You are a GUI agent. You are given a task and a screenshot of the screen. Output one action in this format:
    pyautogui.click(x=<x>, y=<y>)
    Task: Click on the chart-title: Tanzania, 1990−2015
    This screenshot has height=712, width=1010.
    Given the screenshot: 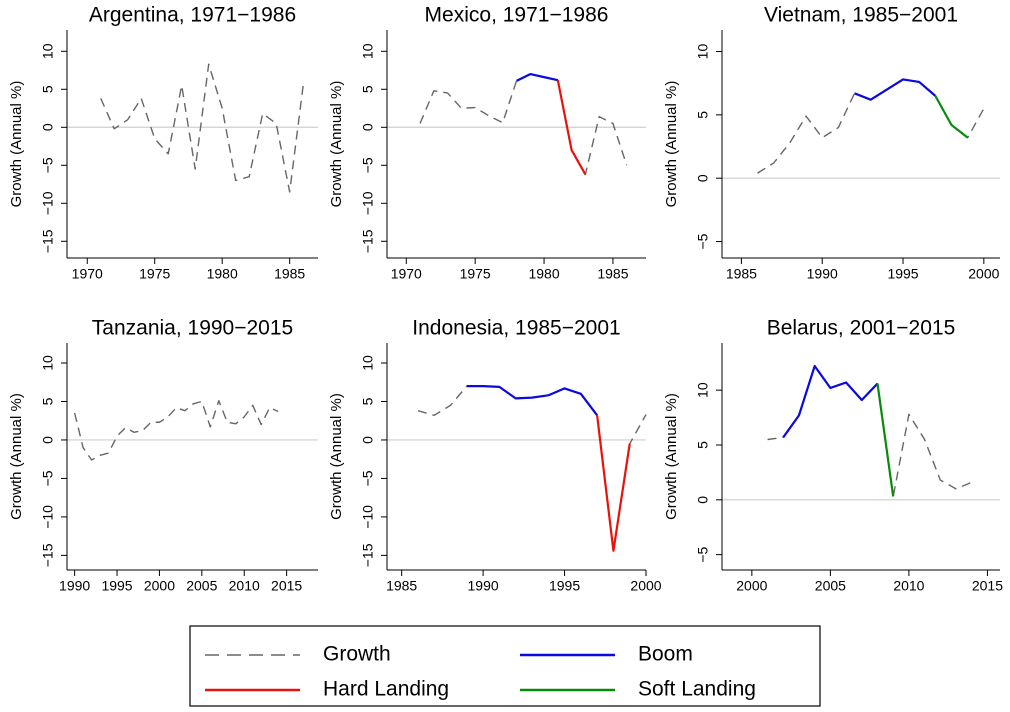 What is the action you would take?
    pyautogui.click(x=192, y=328)
    